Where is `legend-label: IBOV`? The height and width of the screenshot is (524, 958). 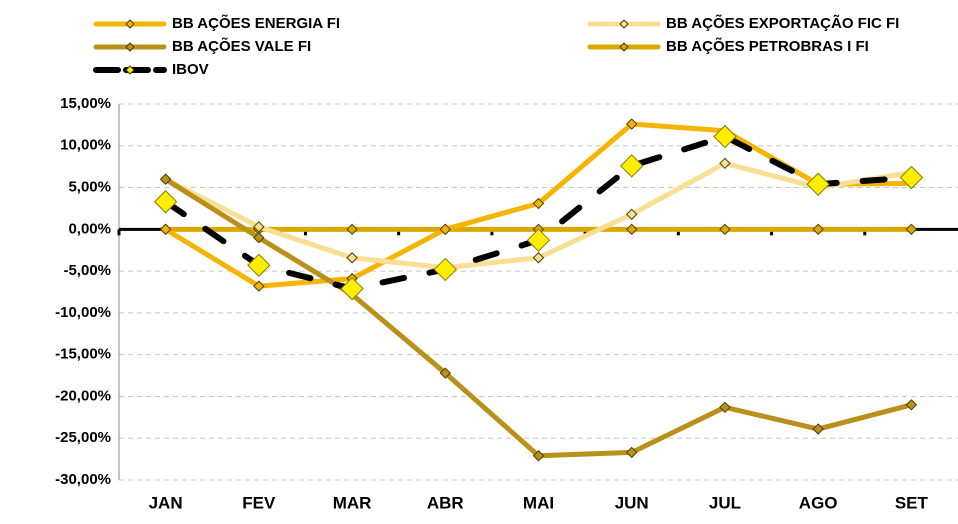 legend-label: IBOV is located at coordinates (190, 69).